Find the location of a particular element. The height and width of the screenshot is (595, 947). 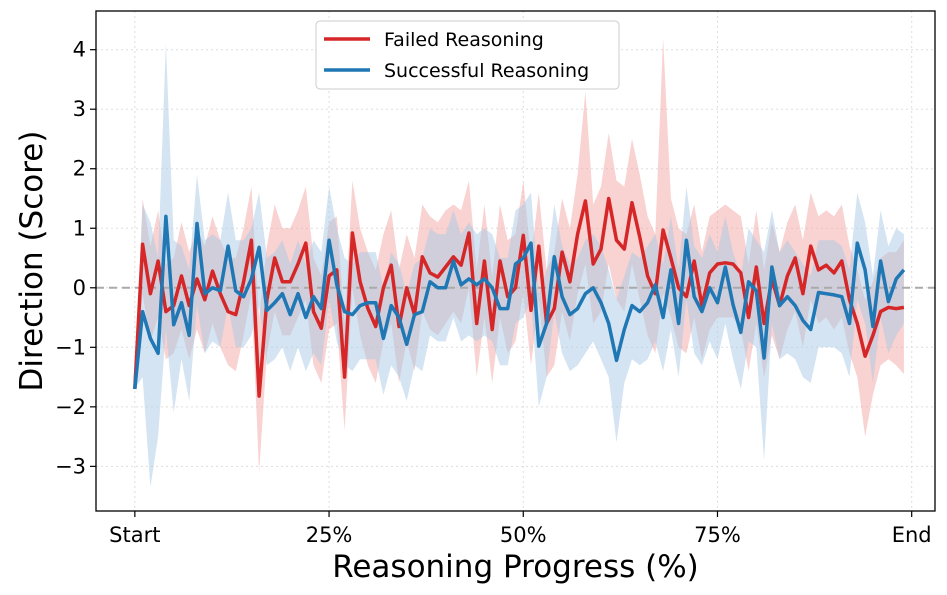

legend: Failed Reasoning Successful Reasoning is located at coordinates (467, 55).